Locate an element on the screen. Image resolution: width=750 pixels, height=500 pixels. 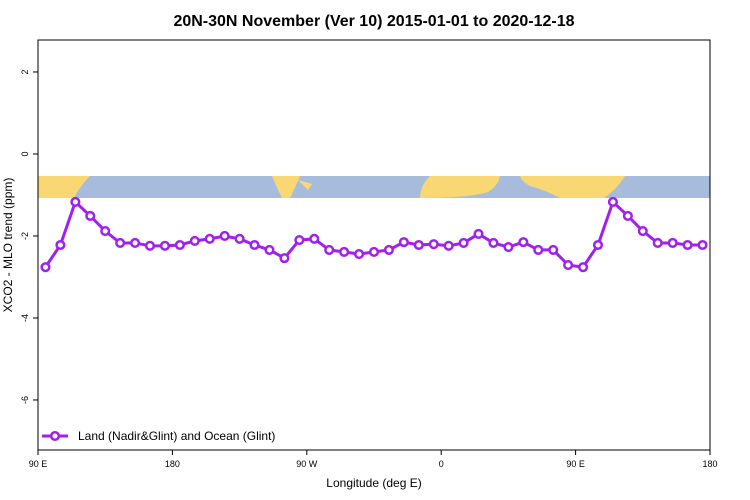
x-tick-label: 90 W is located at coordinates (307, 464).